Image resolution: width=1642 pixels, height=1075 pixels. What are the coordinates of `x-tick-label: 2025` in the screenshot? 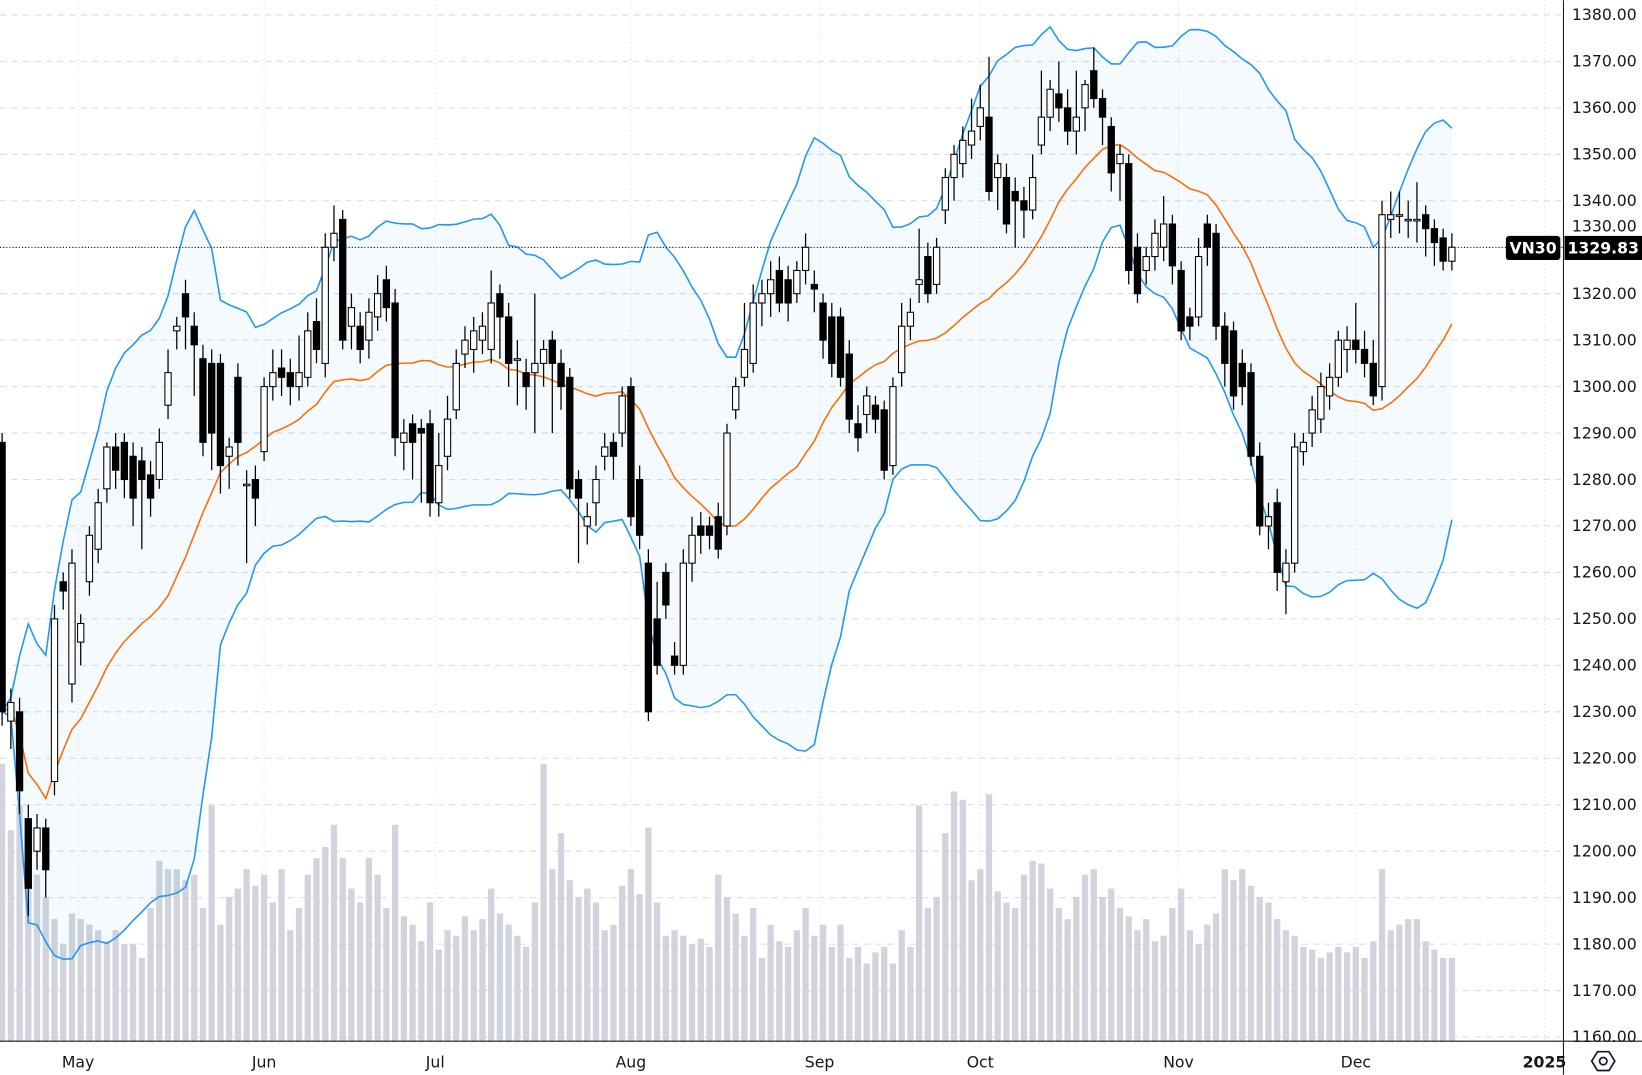 It's located at (1545, 1061).